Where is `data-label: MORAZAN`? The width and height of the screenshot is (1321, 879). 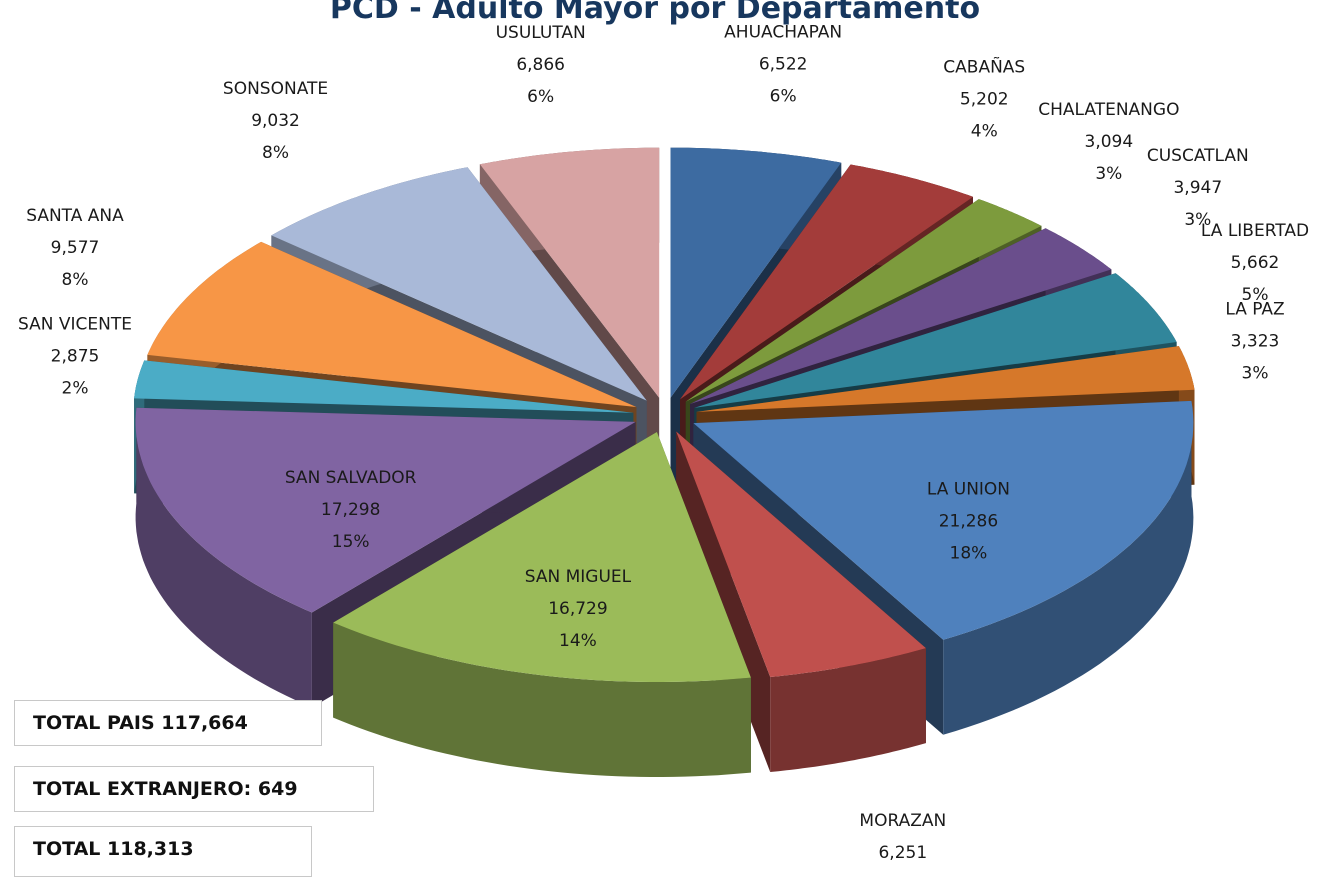 data-label: MORAZAN is located at coordinates (902, 821).